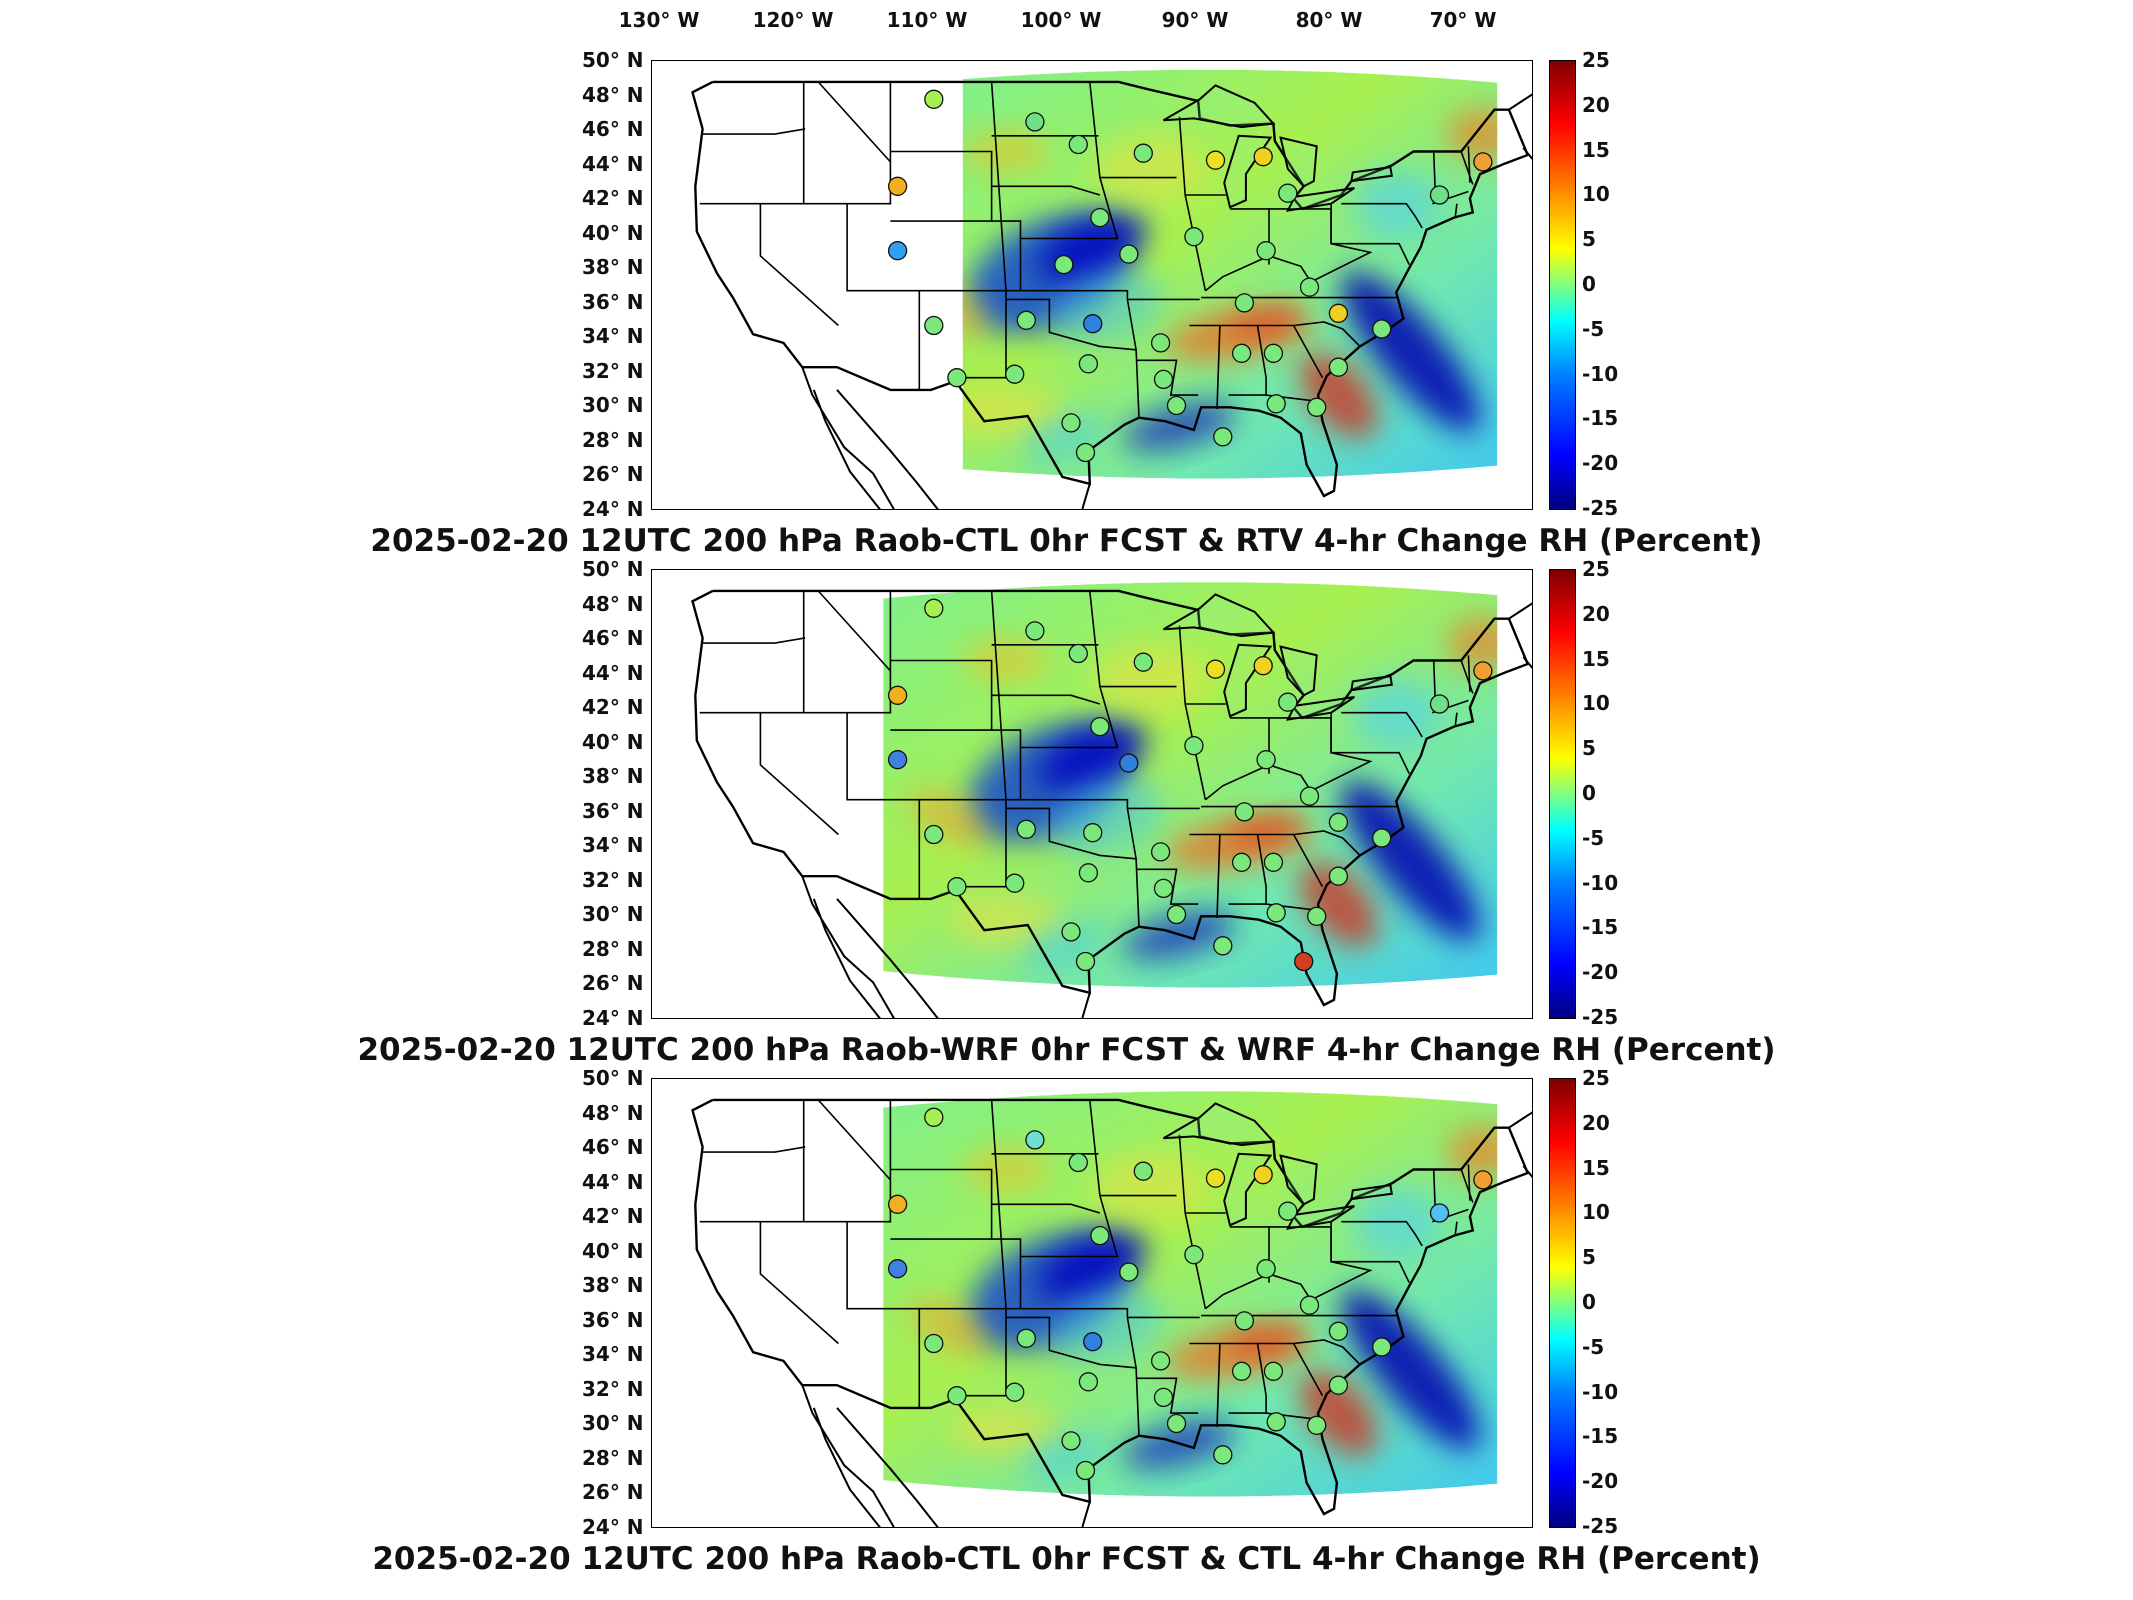 Image resolution: width=2133 pixels, height=1600 pixels. I want to click on latitude-label: 36° N, so click(613, 301).